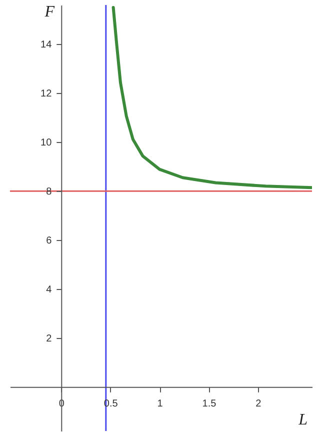 This screenshot has width=333, height=437. I want to click on x-tick-label: 2, so click(259, 404).